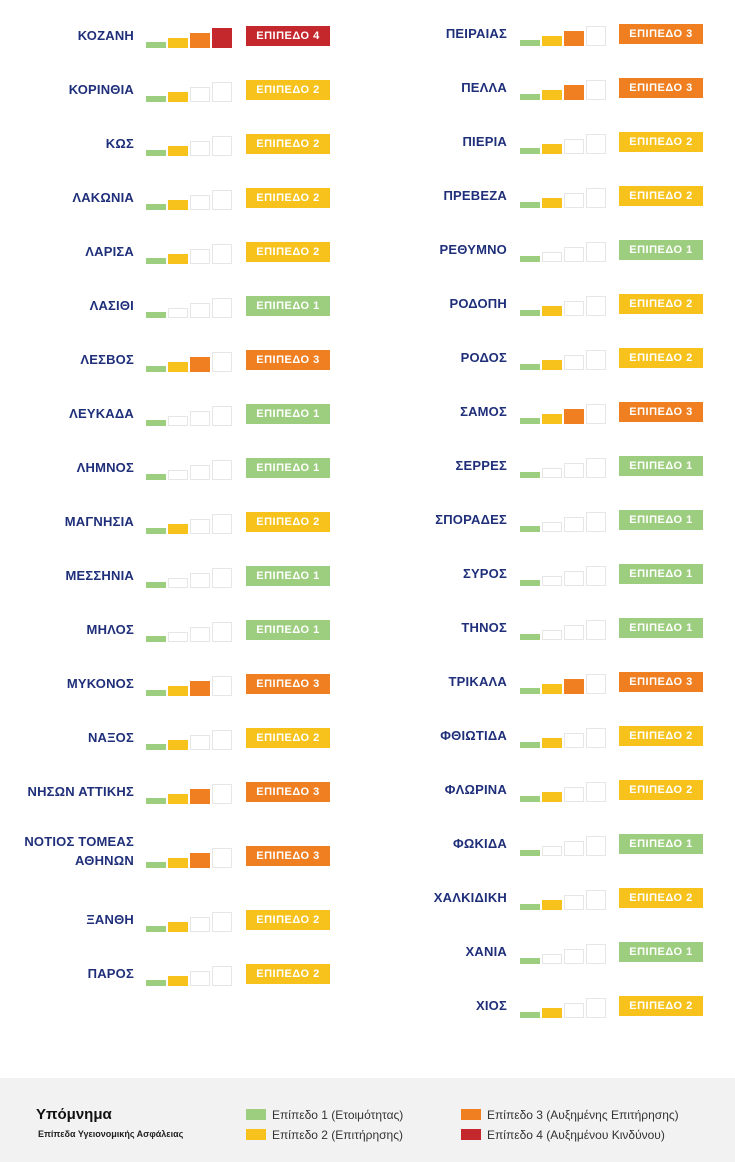 The image size is (735, 1162). Describe the element at coordinates (551, 641) in the screenshot. I see `region-row: ΤΗΝΟΣ ΕΠΙΠΕΔΟ 1` at that location.